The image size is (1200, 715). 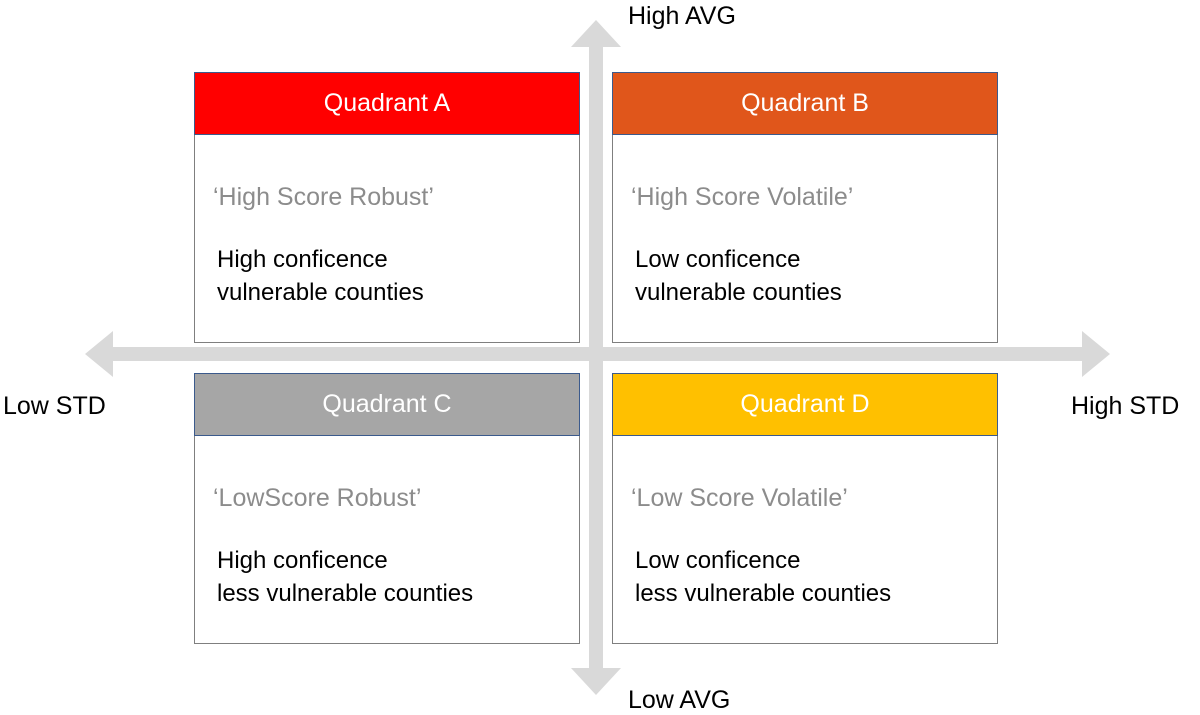 I want to click on quadrant-b-desc-line-1: Low conficence, so click(x=718, y=259).